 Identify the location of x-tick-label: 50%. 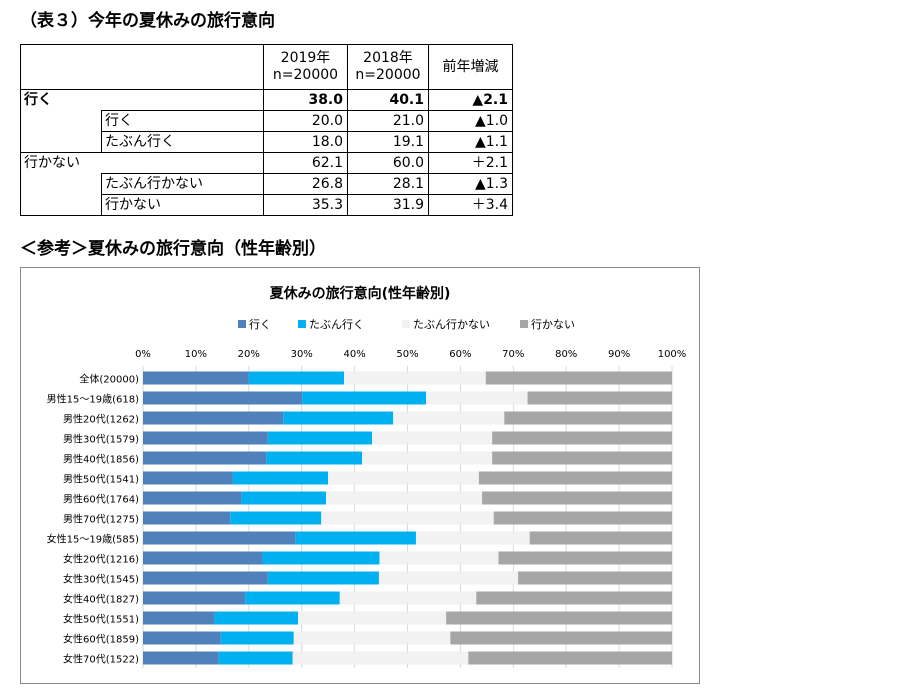
(407, 354).